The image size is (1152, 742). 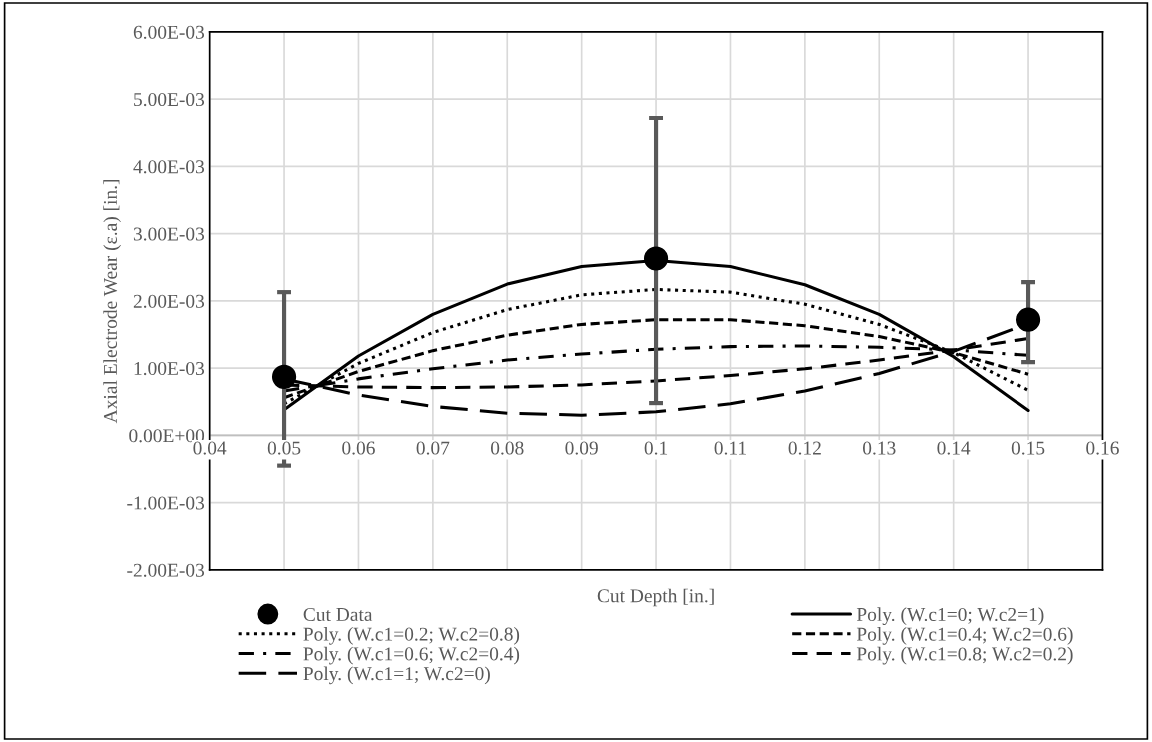 What do you see at coordinates (1102, 448) in the screenshot?
I see `x-tick-label: 0.16` at bounding box center [1102, 448].